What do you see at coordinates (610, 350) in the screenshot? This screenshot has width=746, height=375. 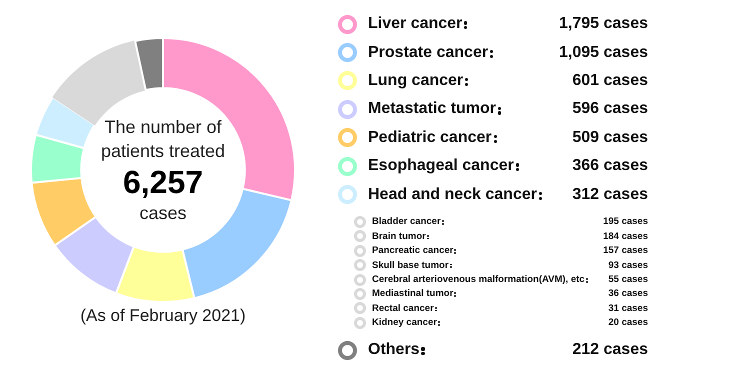 I see `data-label: 212 cases` at bounding box center [610, 350].